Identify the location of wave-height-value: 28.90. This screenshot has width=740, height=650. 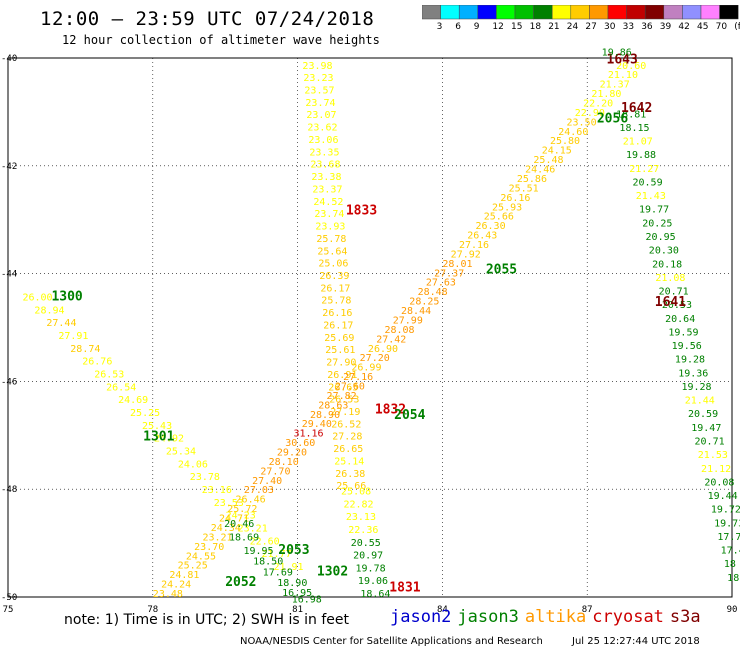
(325, 415).